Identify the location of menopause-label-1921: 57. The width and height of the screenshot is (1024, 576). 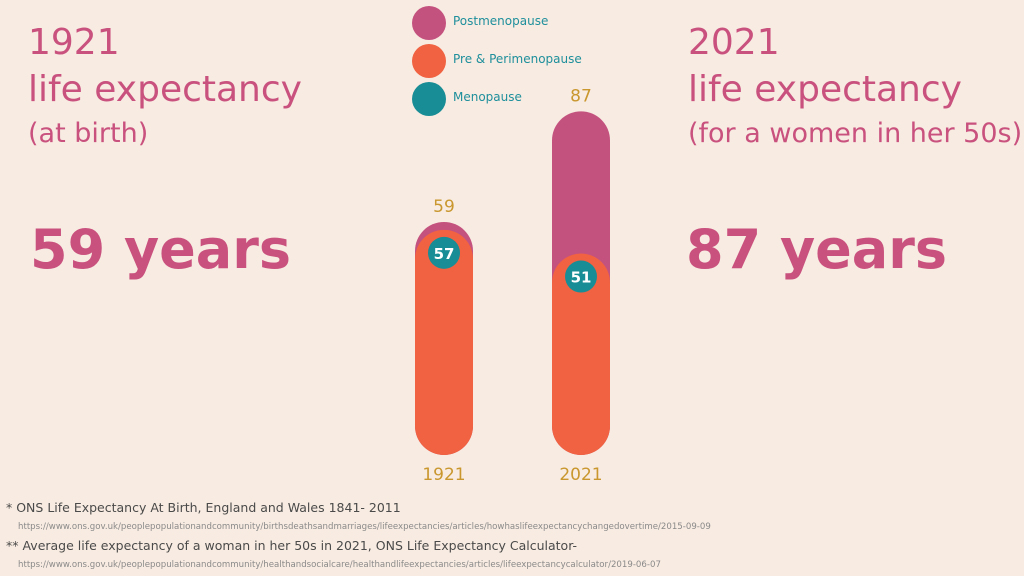
(444, 254).